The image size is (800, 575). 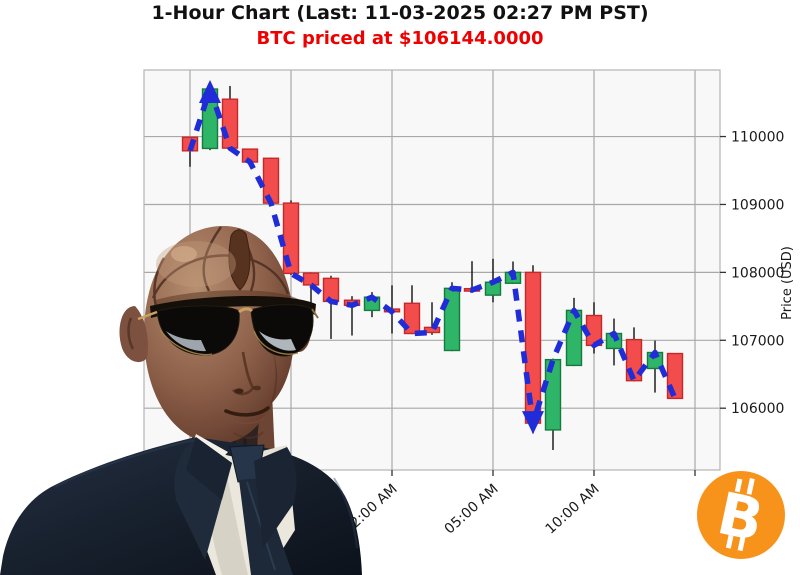 I want to click on bitcoin-circle, so click(x=741, y=515).